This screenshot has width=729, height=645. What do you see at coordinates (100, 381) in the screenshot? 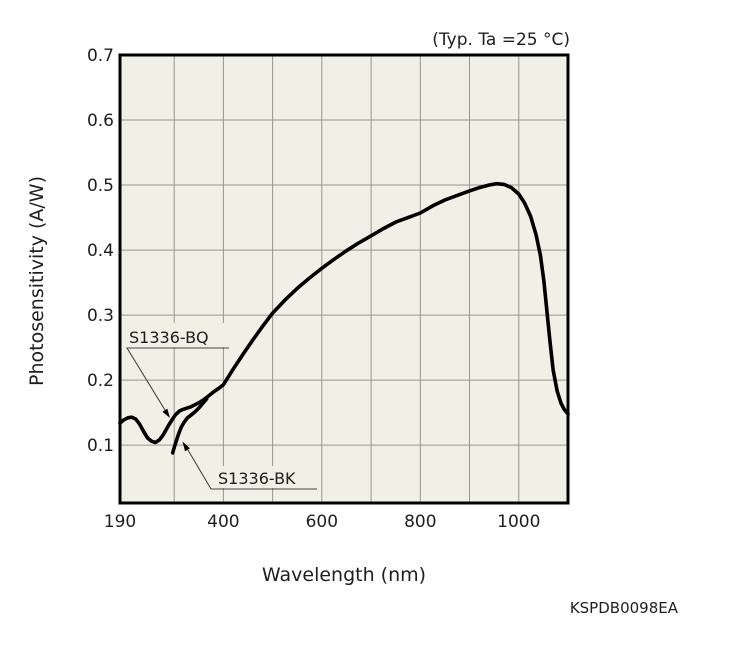
I see `y-tick-label: 0.2` at bounding box center [100, 381].